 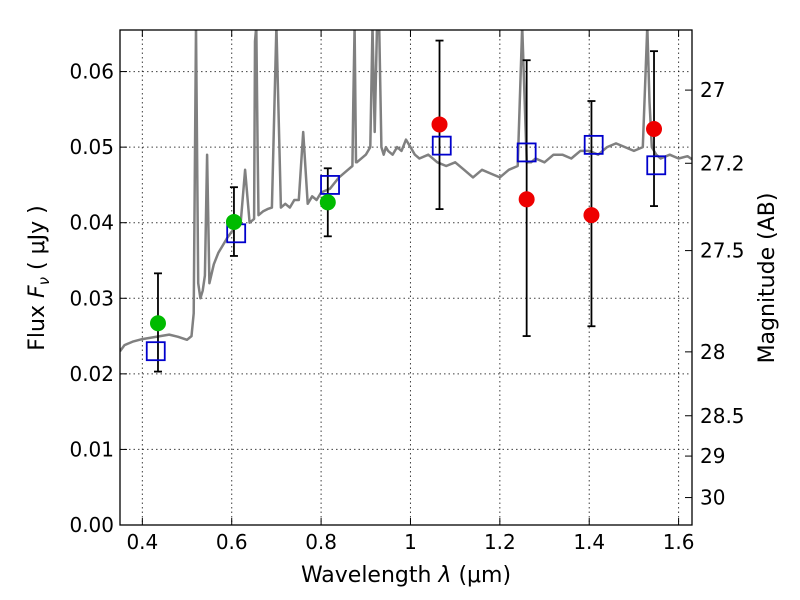 What do you see at coordinates (712, 456) in the screenshot?
I see `y2-tick-label-5: 29` at bounding box center [712, 456].